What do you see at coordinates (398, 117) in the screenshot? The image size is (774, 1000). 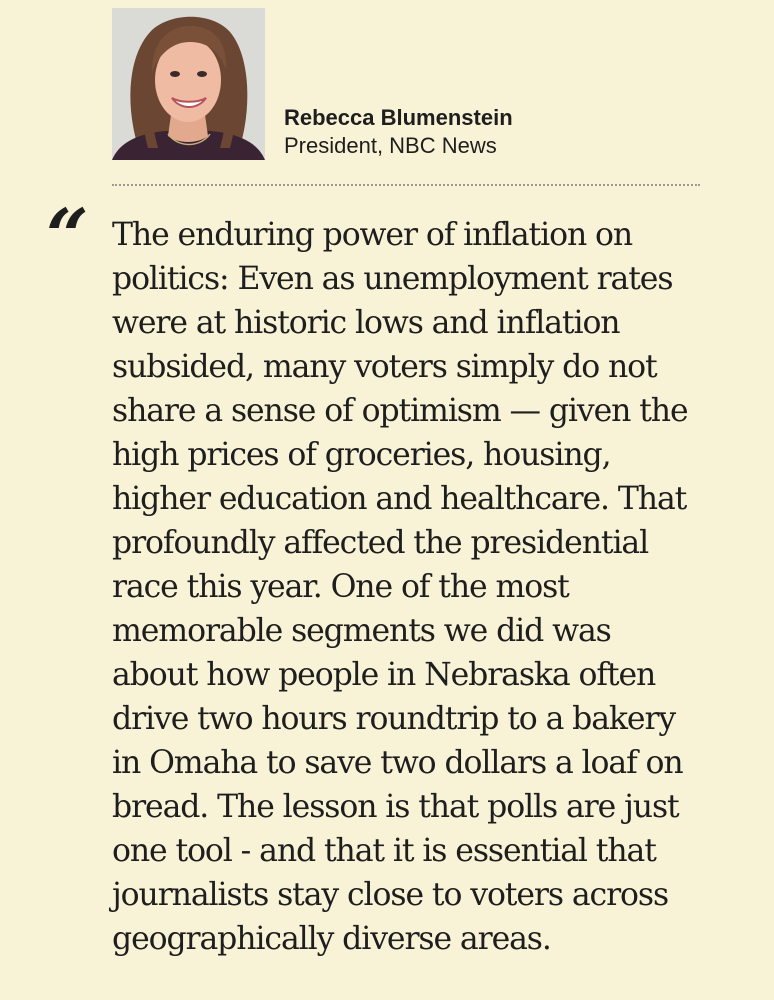 I see `author-name: Rebecca Blumenstein` at bounding box center [398, 117].